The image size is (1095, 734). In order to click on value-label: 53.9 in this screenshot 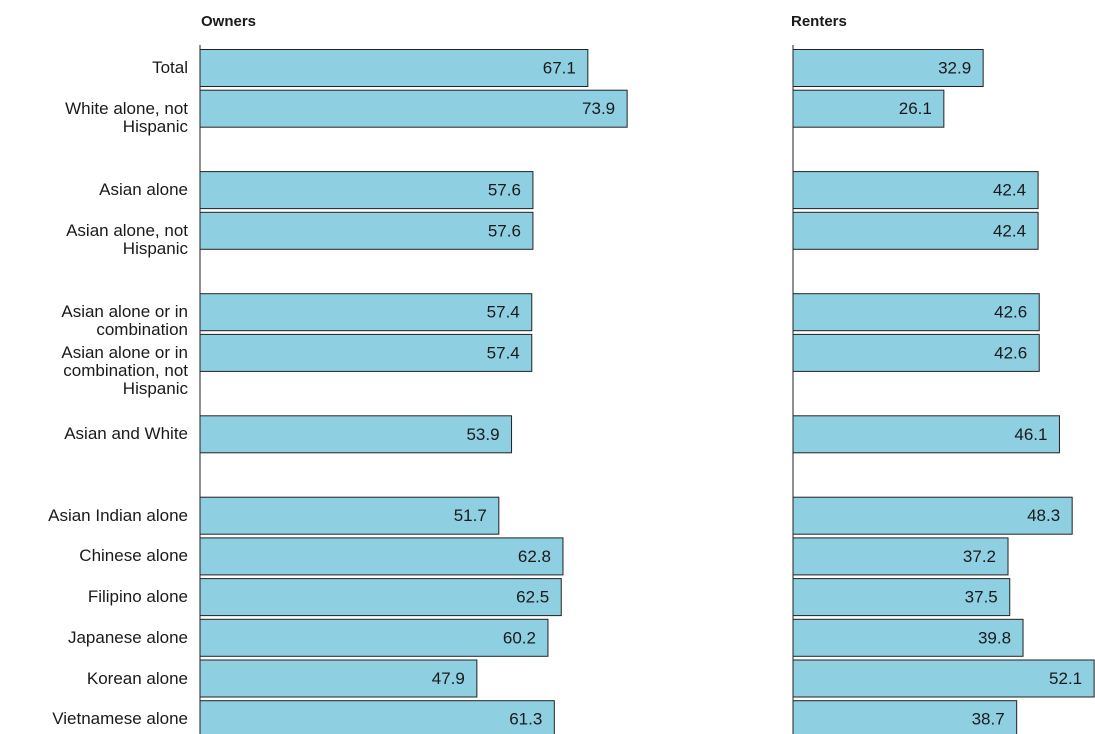, I will do `click(482, 434)`.